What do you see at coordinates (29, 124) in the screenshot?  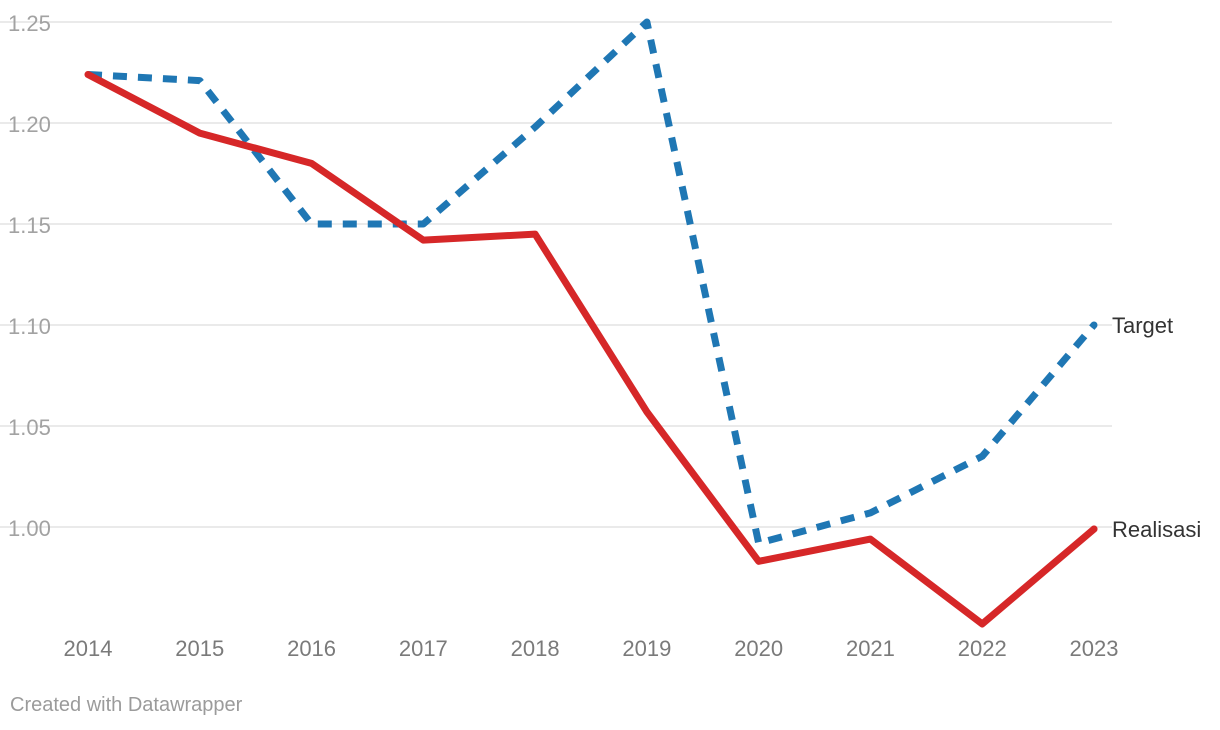 I see `y-tick-label: 1.20` at bounding box center [29, 124].